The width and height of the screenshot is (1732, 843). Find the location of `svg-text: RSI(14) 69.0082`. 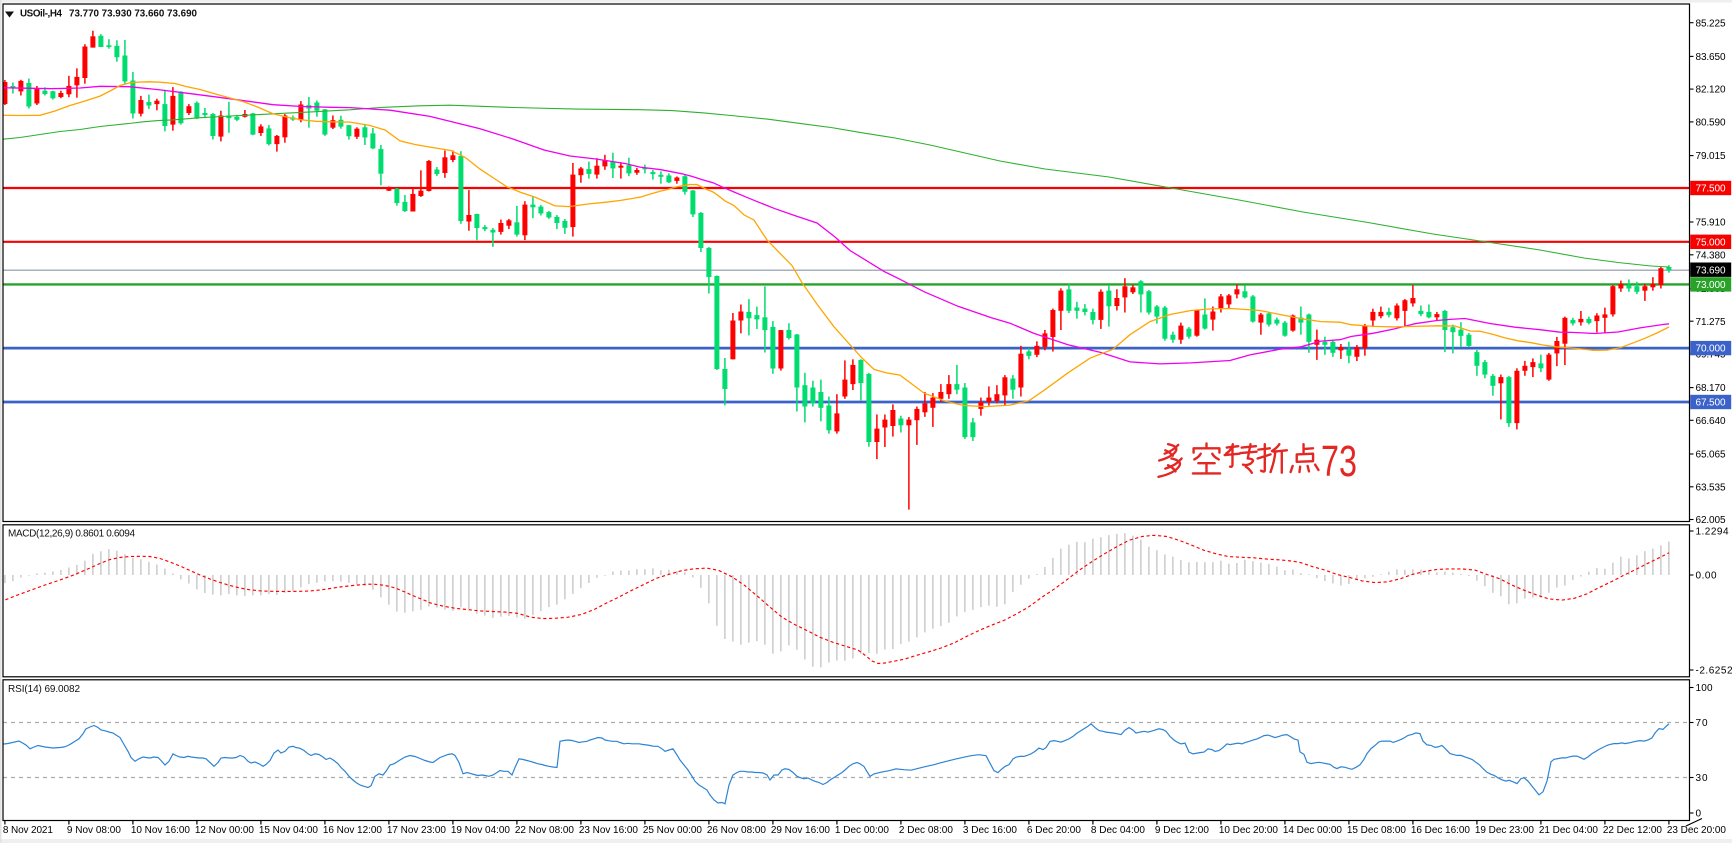

svg-text: RSI(14) 69.0082 is located at coordinates (44, 689).